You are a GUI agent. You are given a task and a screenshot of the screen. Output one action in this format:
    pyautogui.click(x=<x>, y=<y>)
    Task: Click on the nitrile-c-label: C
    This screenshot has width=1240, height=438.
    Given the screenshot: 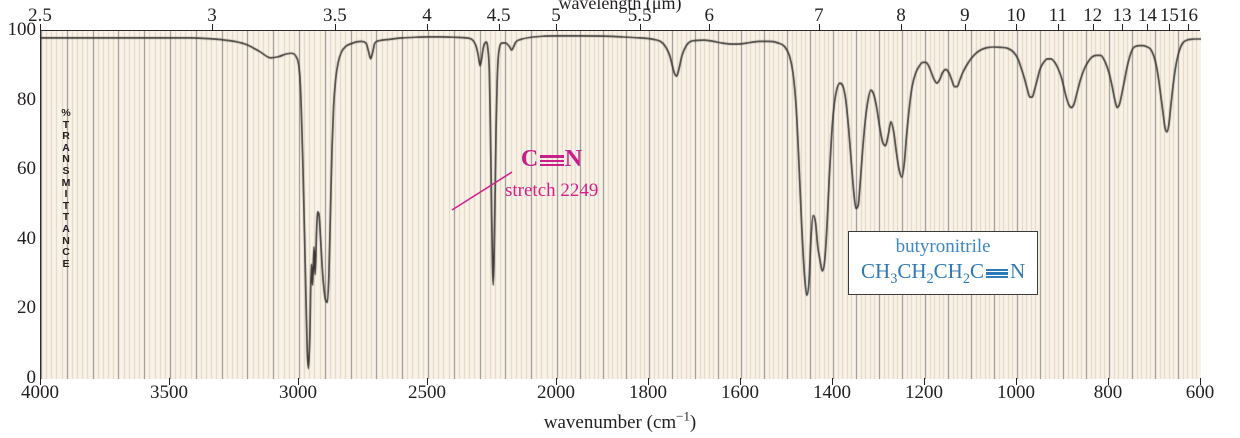 What is the action you would take?
    pyautogui.click(x=529, y=159)
    